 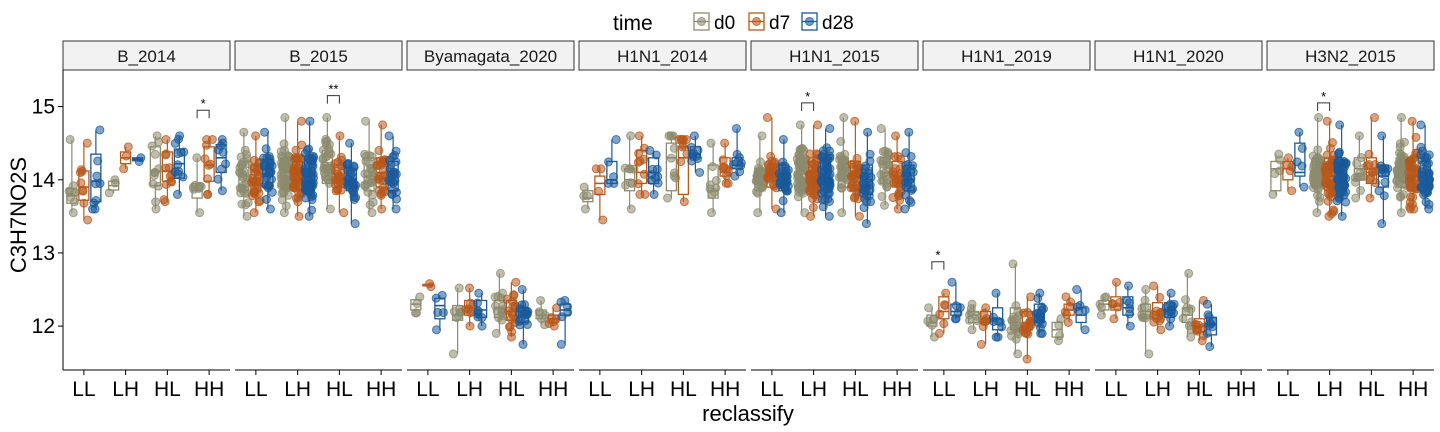 What do you see at coordinates (480, 309) in the screenshot?
I see `box-group-LH-d28` at bounding box center [480, 309].